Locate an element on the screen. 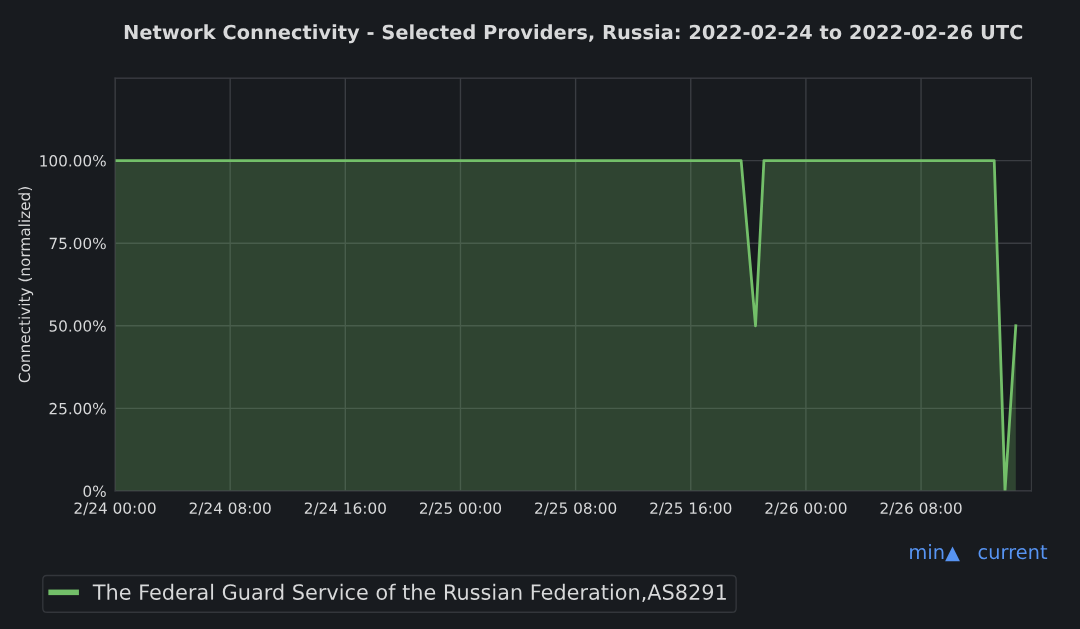  text: current is located at coordinates (1013, 552).